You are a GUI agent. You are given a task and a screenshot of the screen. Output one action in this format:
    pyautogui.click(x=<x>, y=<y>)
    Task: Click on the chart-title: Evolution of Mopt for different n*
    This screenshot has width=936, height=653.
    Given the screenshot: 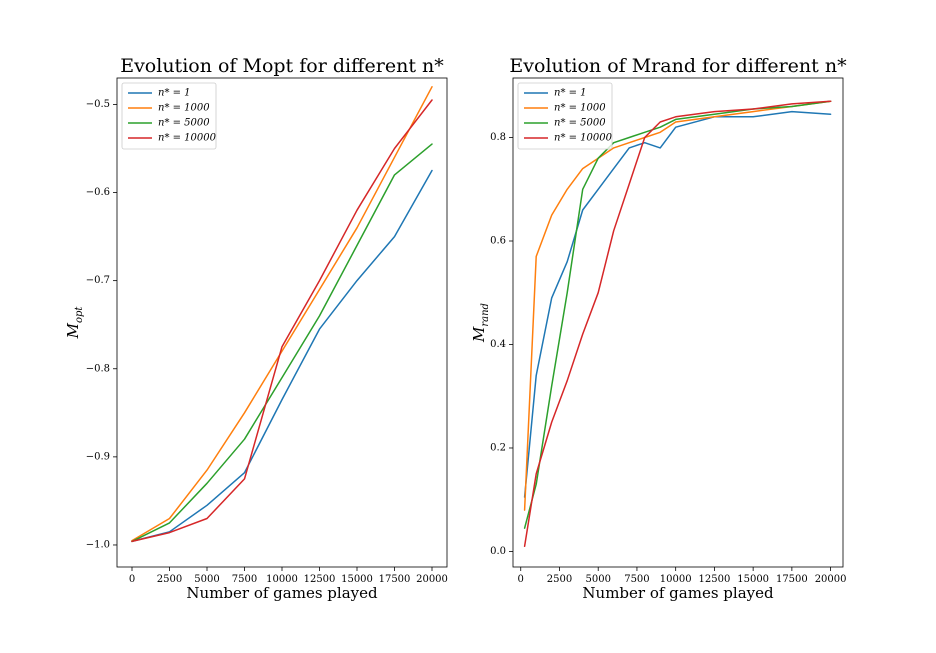 What is the action you would take?
    pyautogui.click(x=282, y=66)
    